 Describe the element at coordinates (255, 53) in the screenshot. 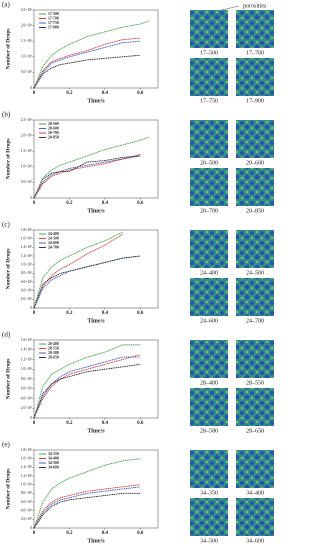

I see `image-label: 17–700` at that location.